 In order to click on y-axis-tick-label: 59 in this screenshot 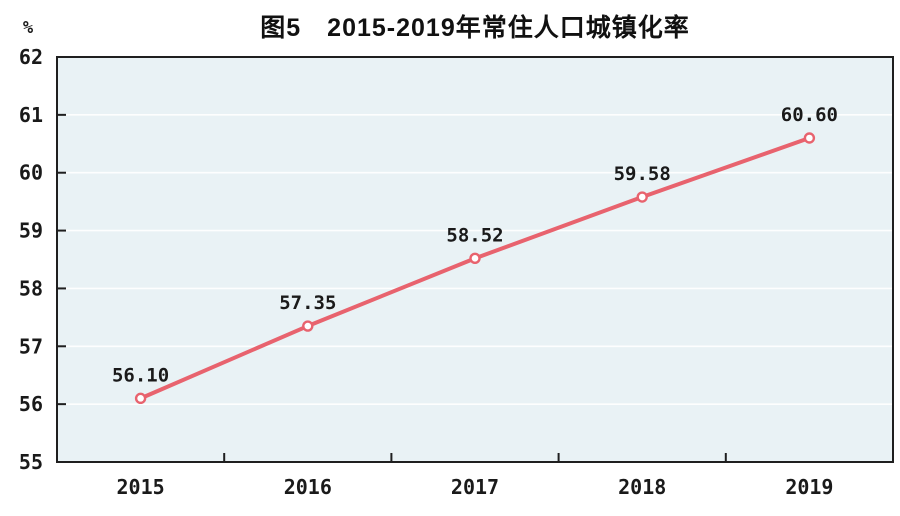, I will do `click(31, 231)`.